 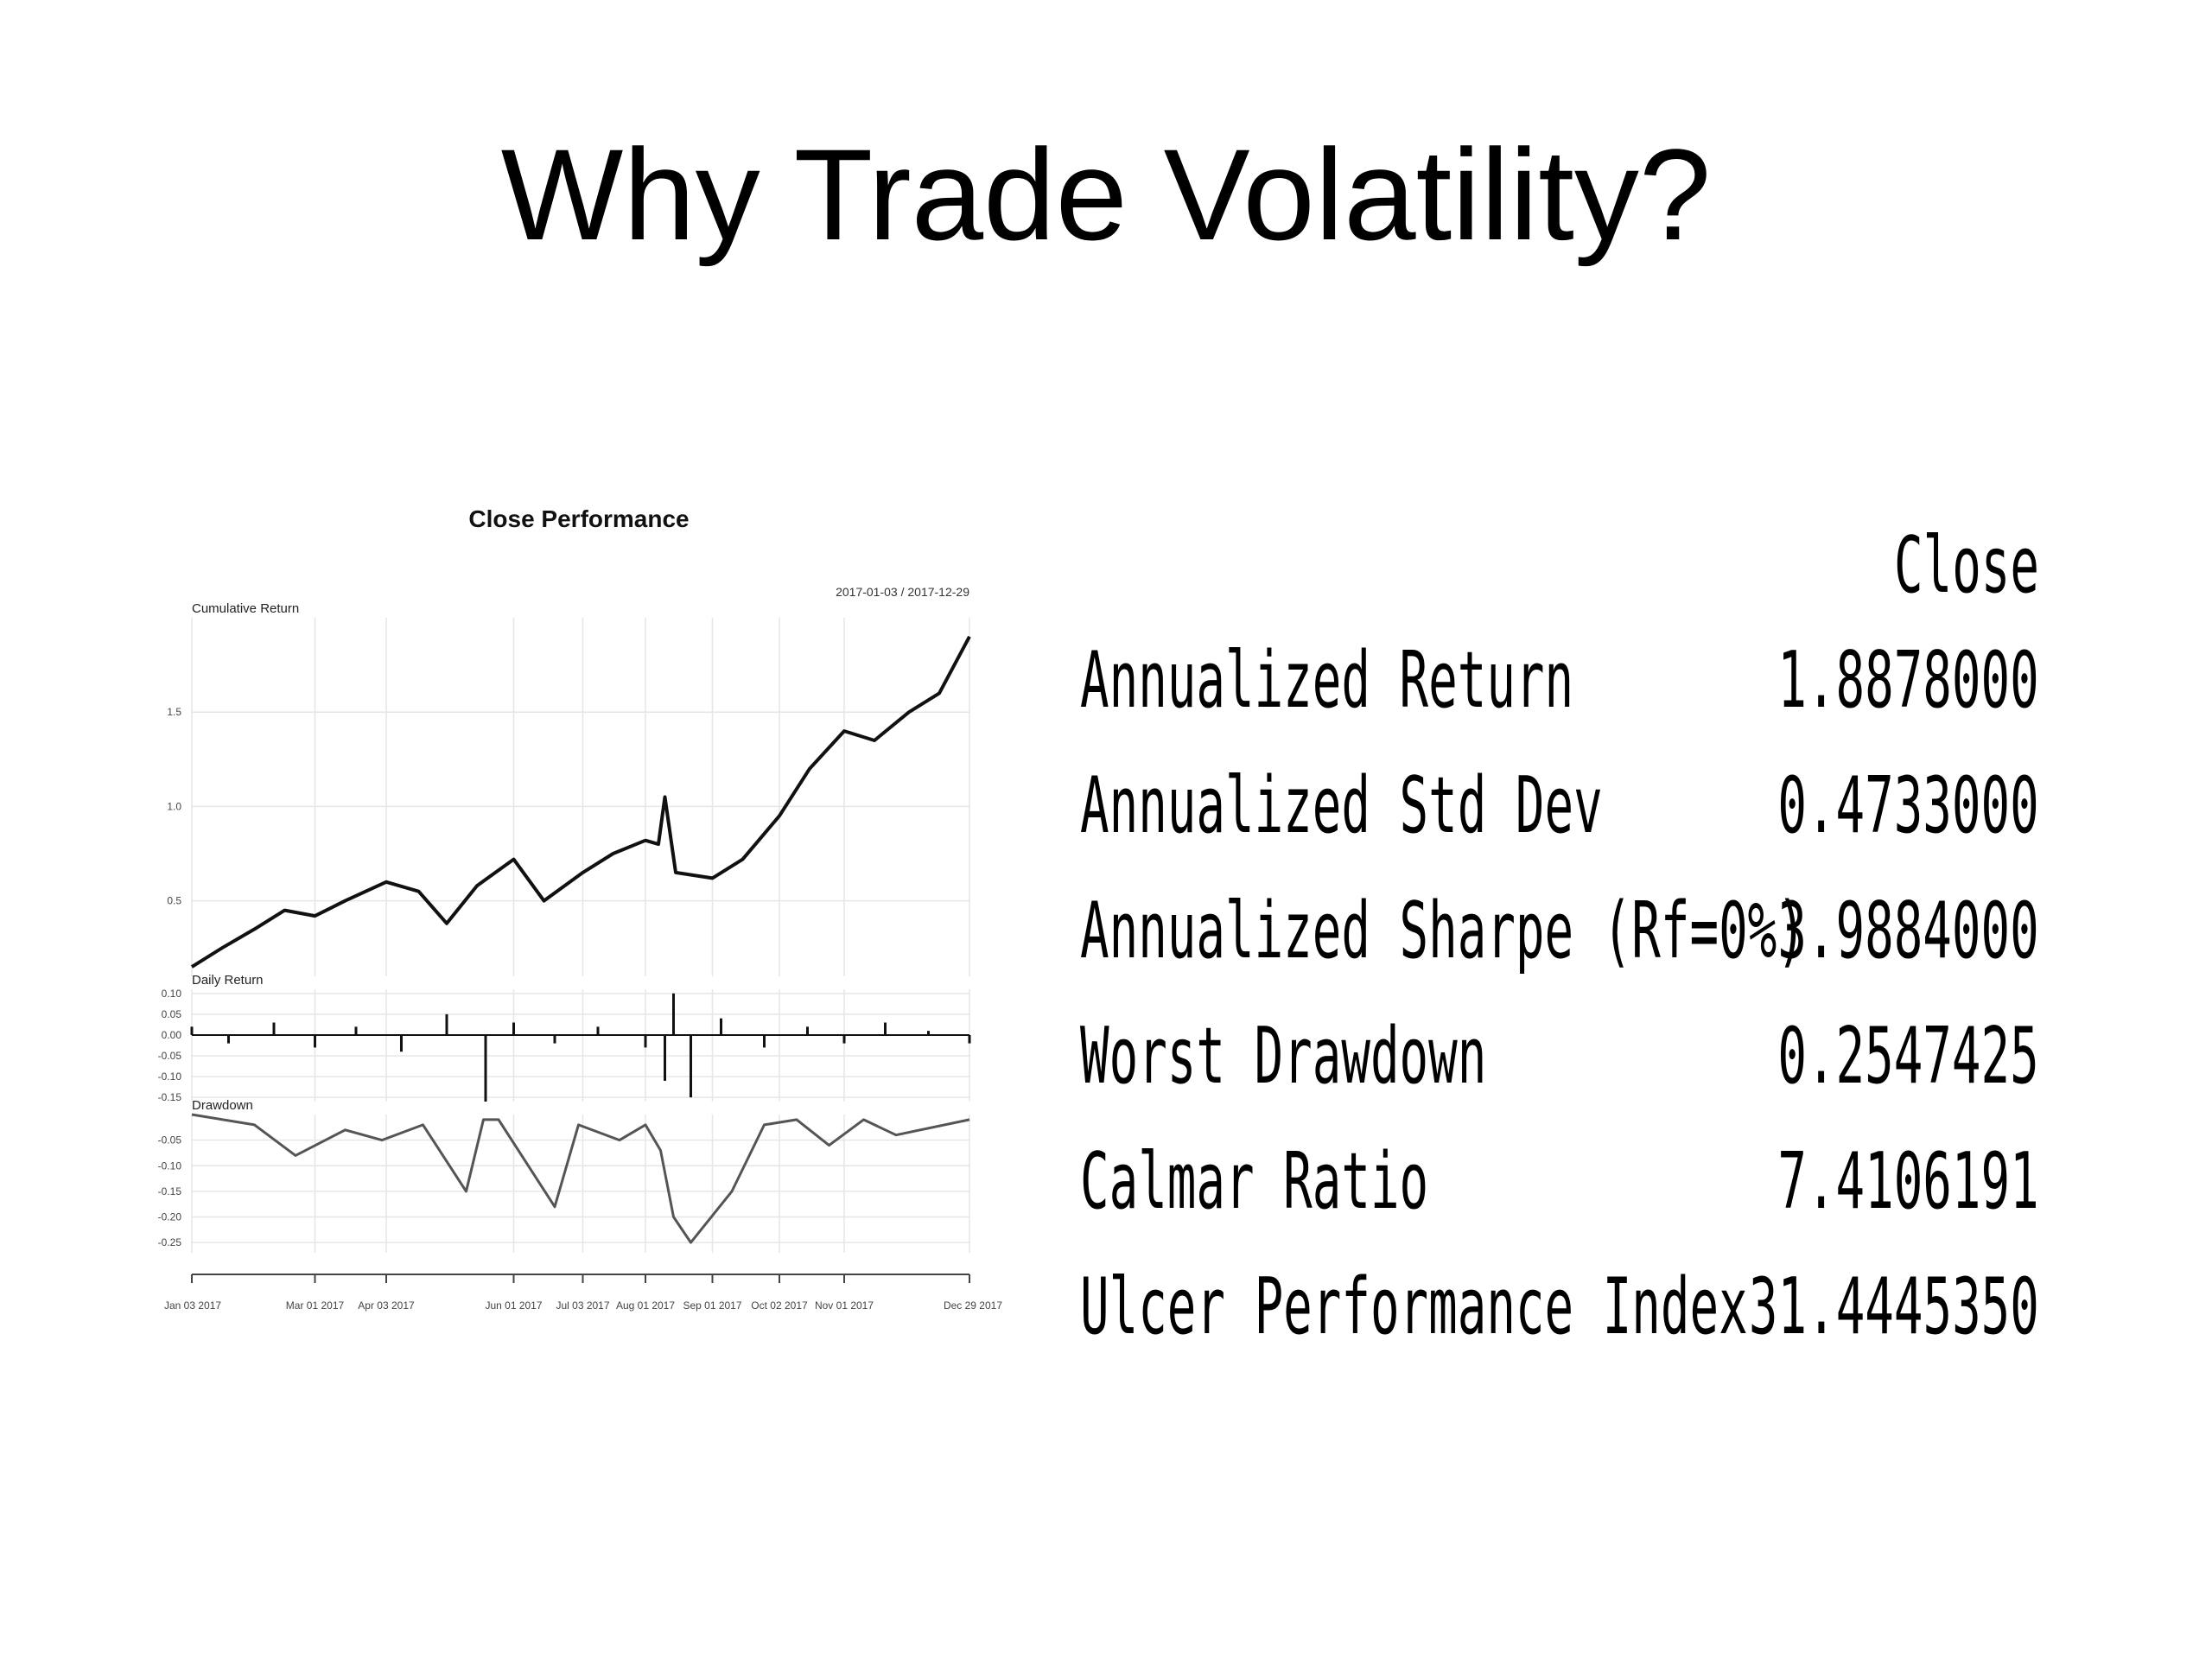 I want to click on stats-column-header: Close, so click(x=1966, y=565).